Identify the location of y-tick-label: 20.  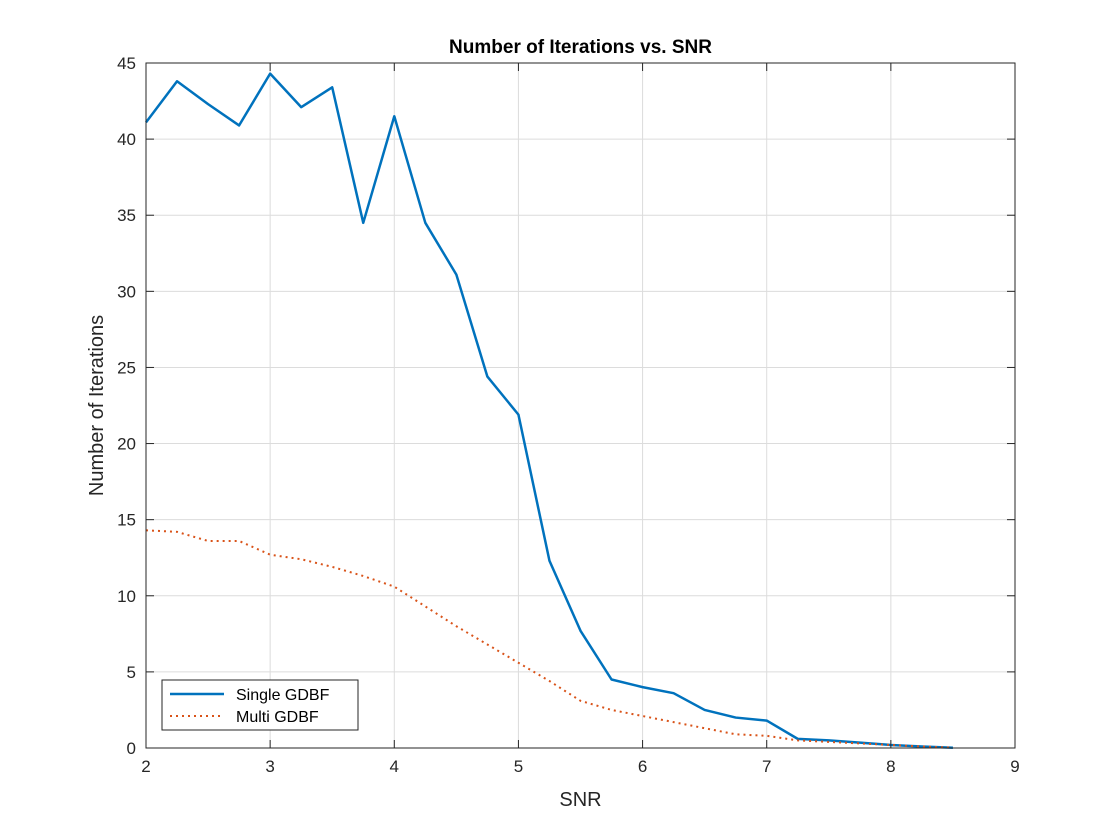
(126, 444).